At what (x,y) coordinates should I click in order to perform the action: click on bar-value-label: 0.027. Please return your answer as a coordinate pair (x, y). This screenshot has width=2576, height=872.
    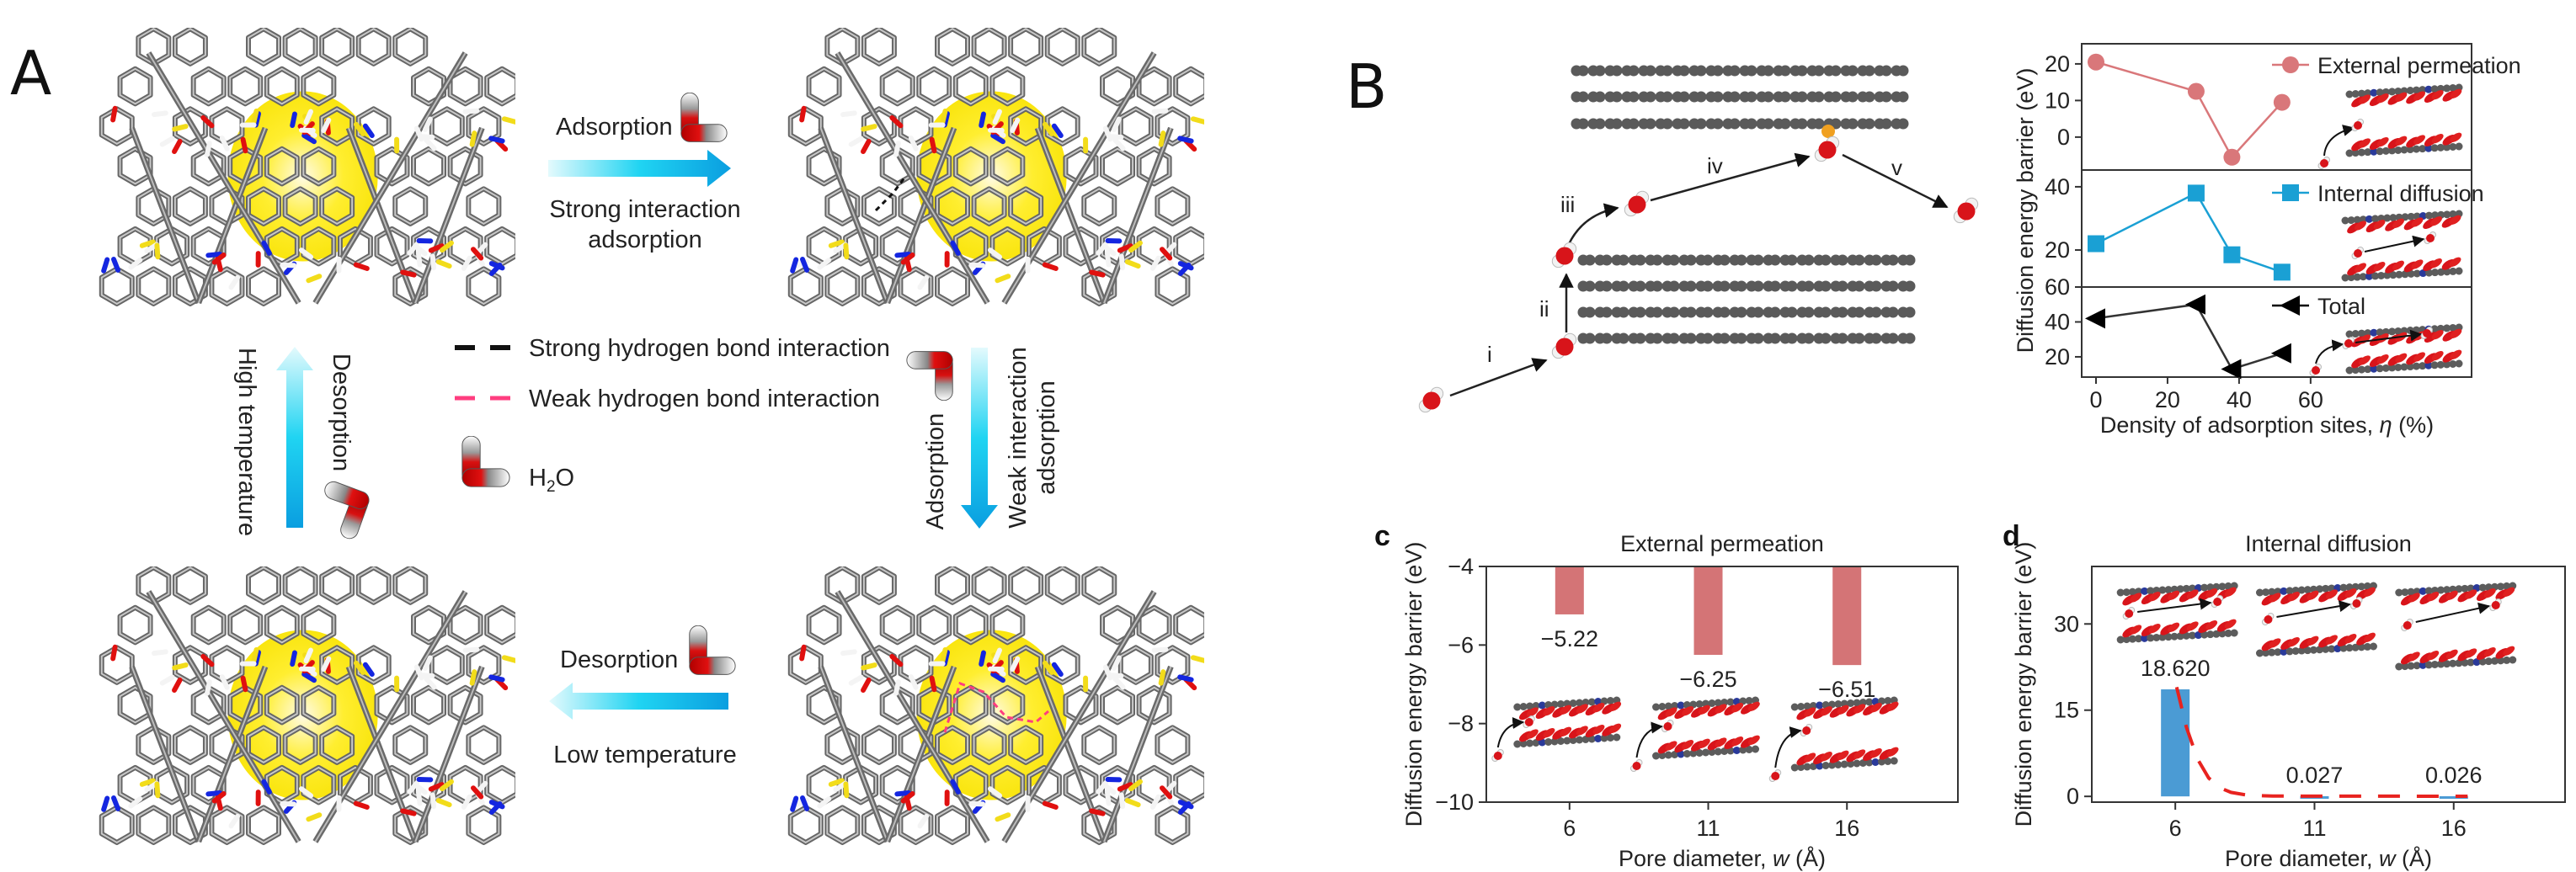
    Looking at the image, I should click on (2315, 776).